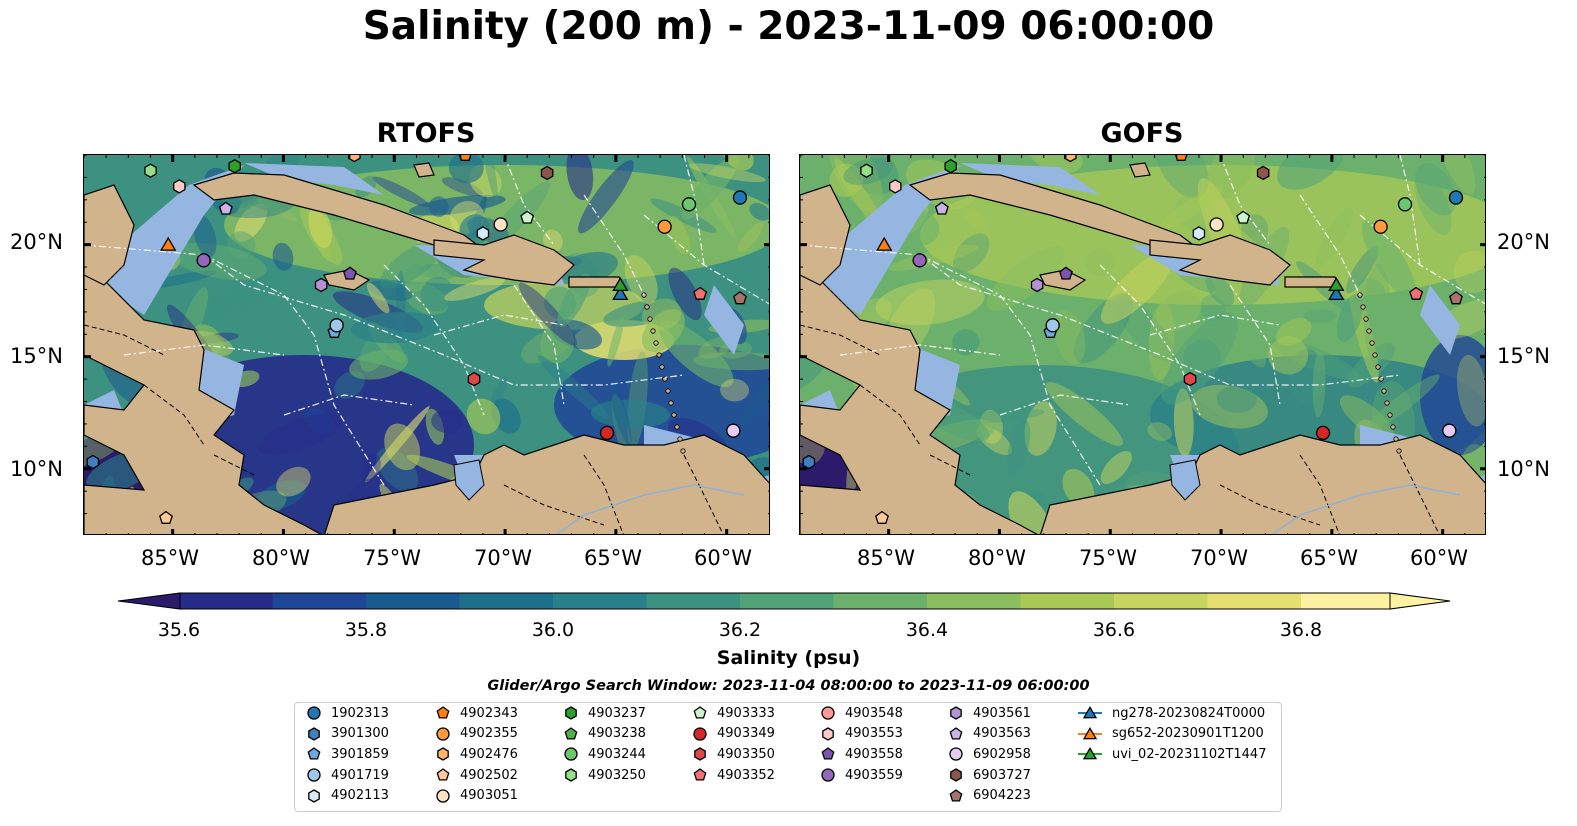 The image size is (1577, 826). Describe the element at coordinates (170, 558) in the screenshot. I see `lon-label-85w: 85°W` at that location.